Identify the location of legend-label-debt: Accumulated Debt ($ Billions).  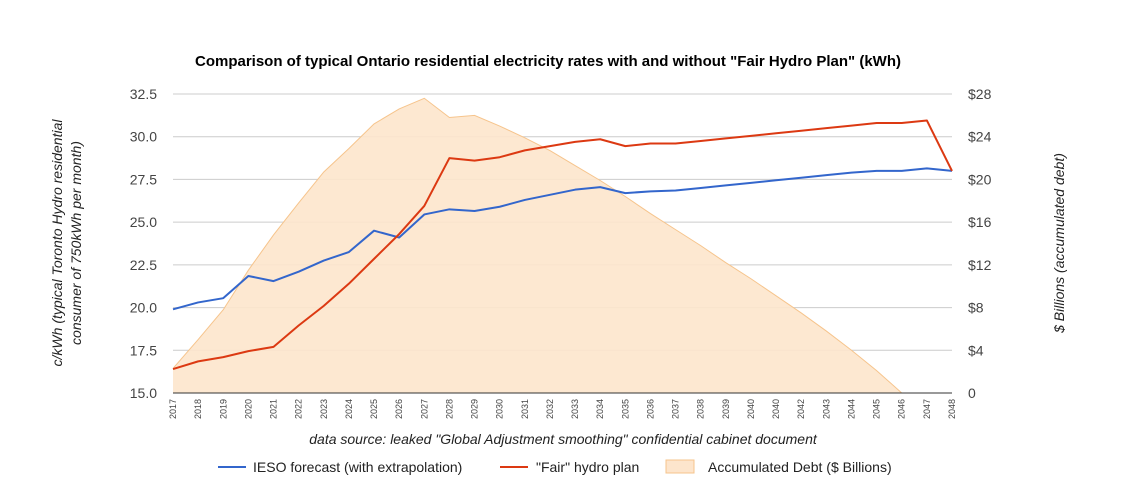
(800, 467).